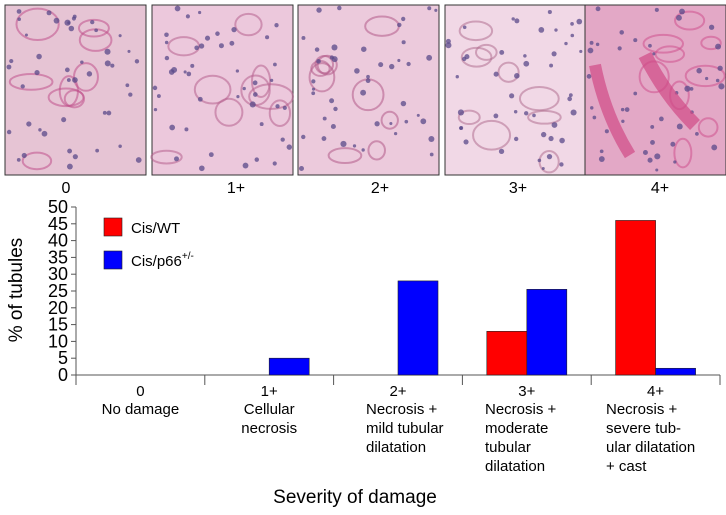 This screenshot has width=726, height=515. Describe the element at coordinates (63, 358) in the screenshot. I see `y-tick-label: 5` at that location.